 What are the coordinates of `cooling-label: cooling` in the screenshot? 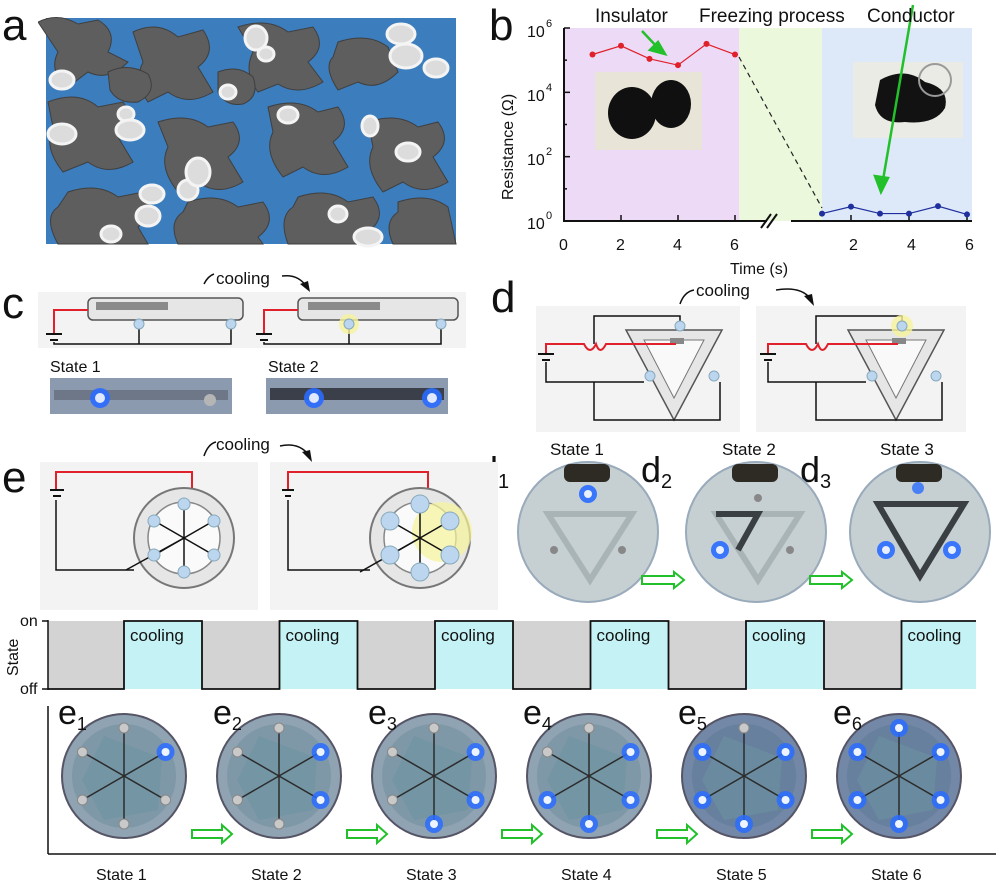 It's located at (243, 278).